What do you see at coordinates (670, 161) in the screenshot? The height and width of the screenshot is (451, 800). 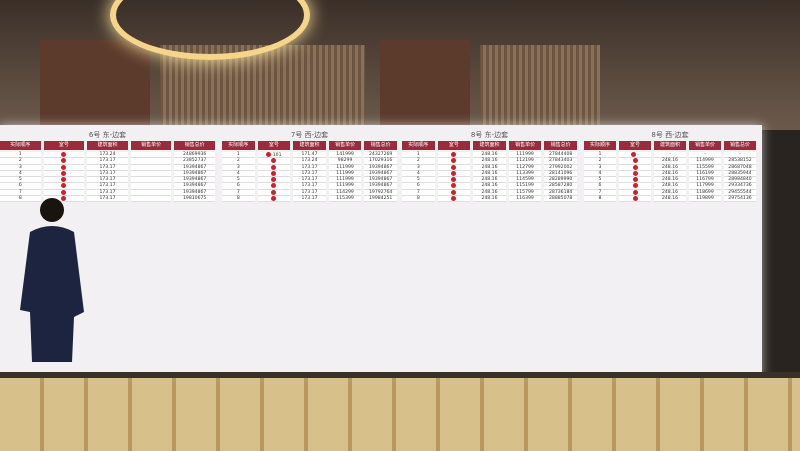 I see `table-row: 2 248.16 114999 28538152` at bounding box center [670, 161].